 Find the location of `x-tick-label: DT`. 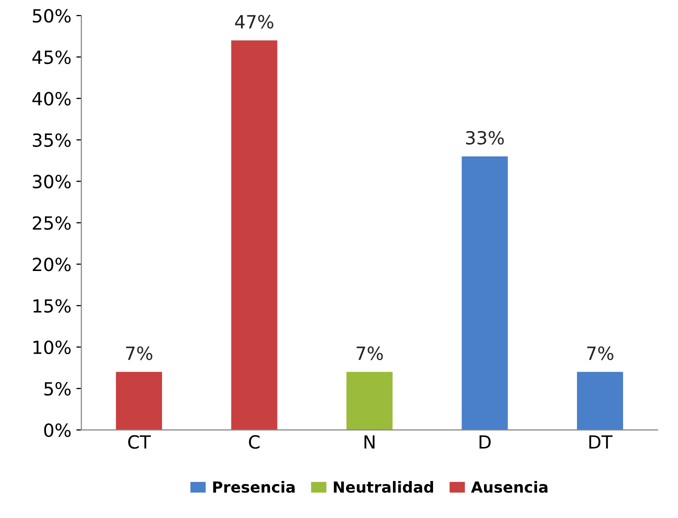

x-tick-label: DT is located at coordinates (601, 442).